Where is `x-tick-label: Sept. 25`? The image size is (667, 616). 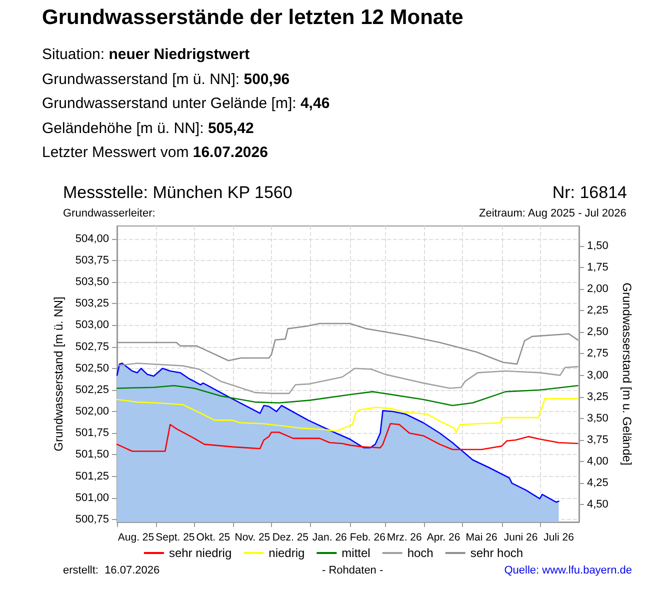
x-tick-label: Sept. 25 is located at coordinates (175, 538).